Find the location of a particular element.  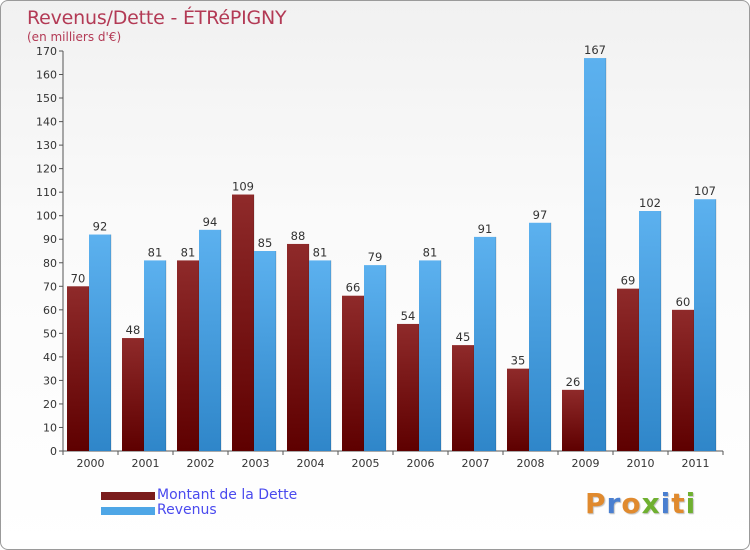

legend-item-dette: Montant de la Dette is located at coordinates (199, 495).